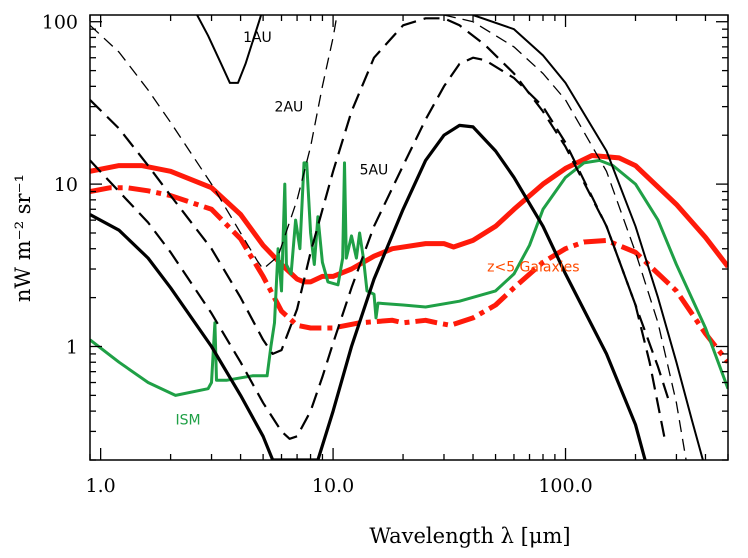 The width and height of the screenshot is (748, 558). I want to click on annotation-label: 1AU, so click(257, 38).